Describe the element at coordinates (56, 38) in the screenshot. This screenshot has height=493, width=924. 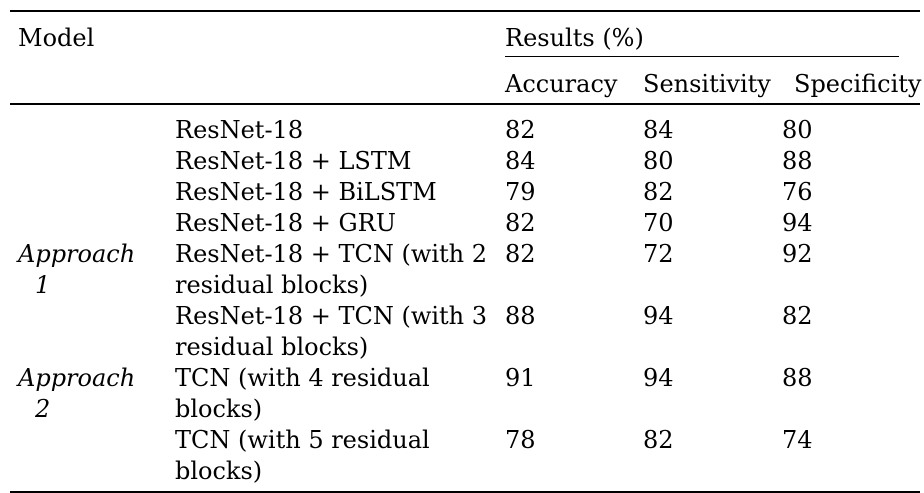
I see `column-header-model: Model` at that location.